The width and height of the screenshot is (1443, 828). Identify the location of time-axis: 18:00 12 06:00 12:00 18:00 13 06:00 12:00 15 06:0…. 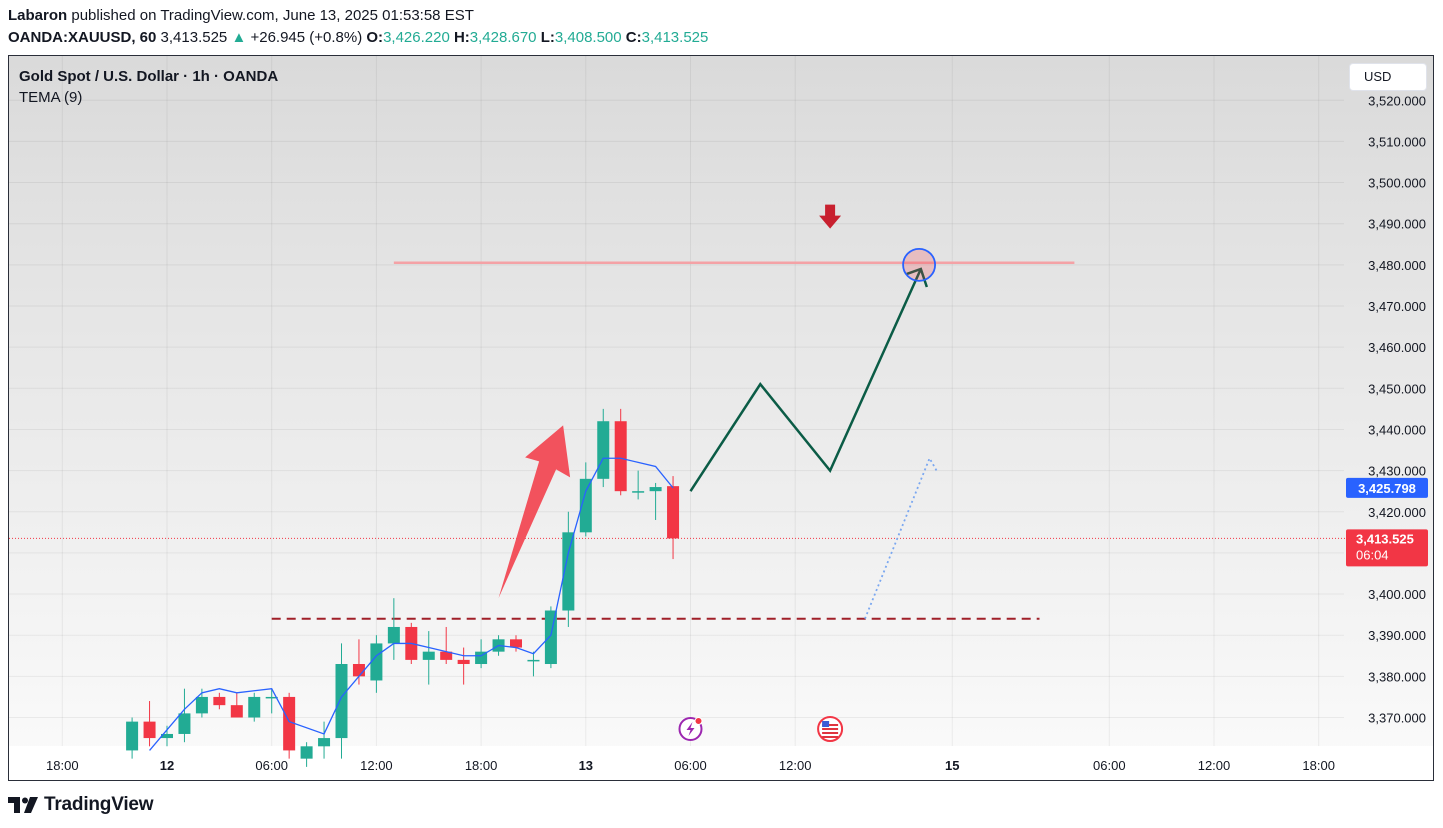
(690, 765).